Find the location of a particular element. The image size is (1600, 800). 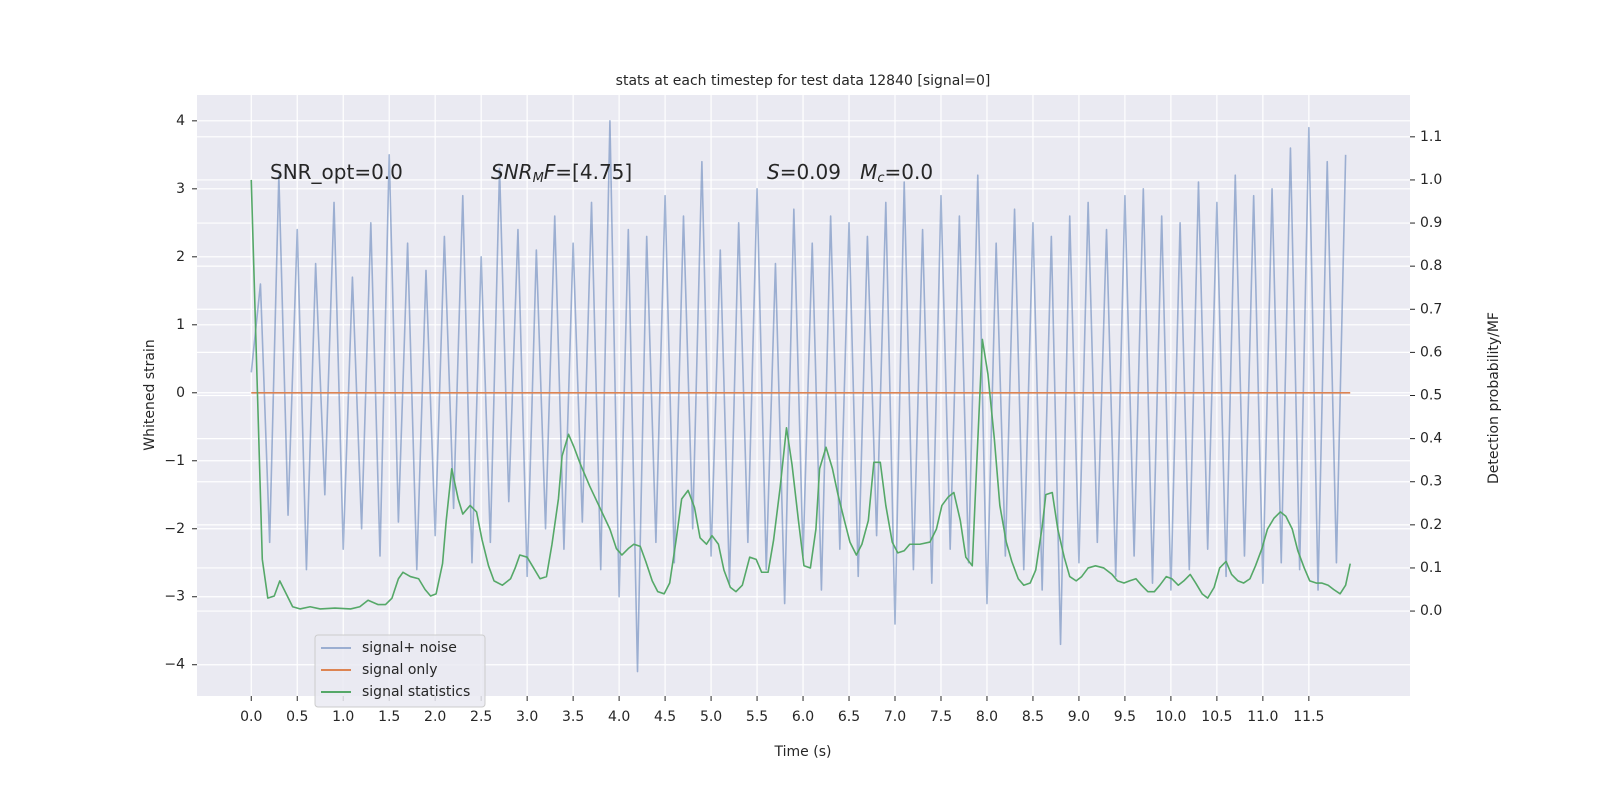

y-tick-label: 1 is located at coordinates (180, 325).